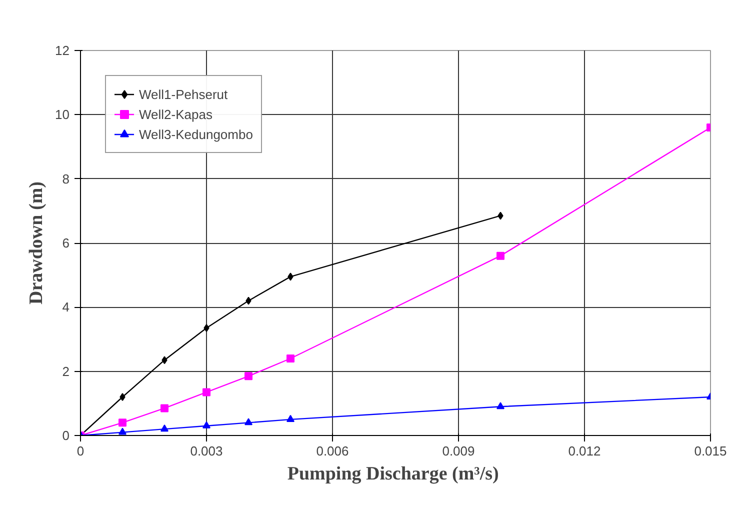  What do you see at coordinates (80, 451) in the screenshot?
I see `x-tick-label: 0` at bounding box center [80, 451].